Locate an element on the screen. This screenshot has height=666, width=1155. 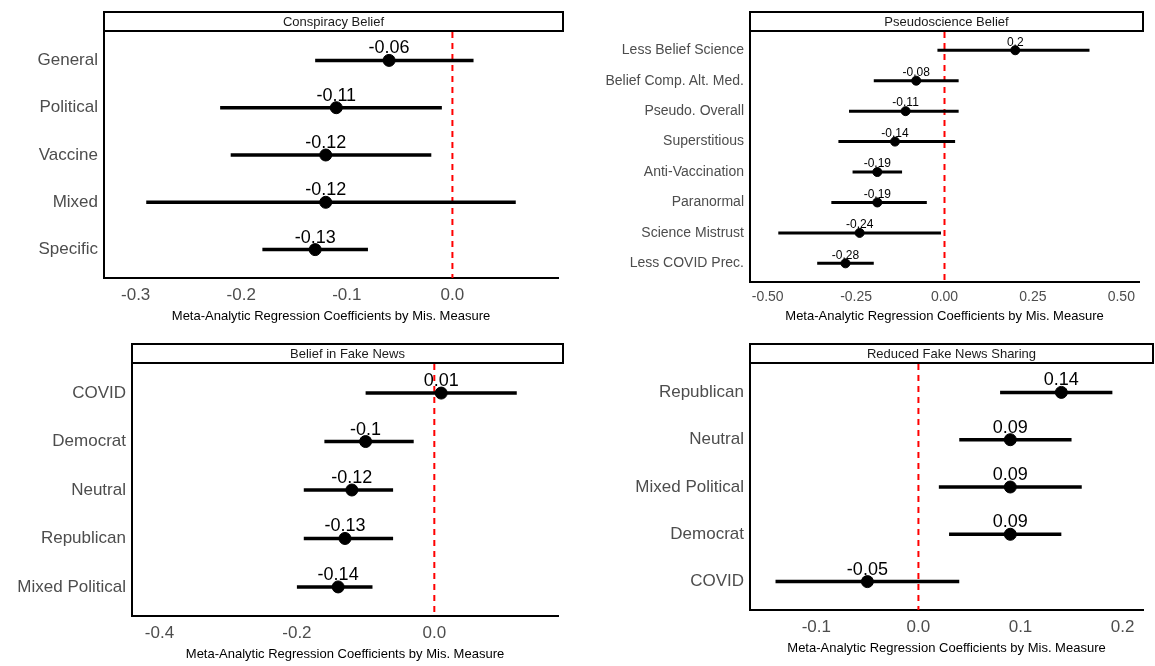
data-label: 0.2 is located at coordinates (1015, 41).